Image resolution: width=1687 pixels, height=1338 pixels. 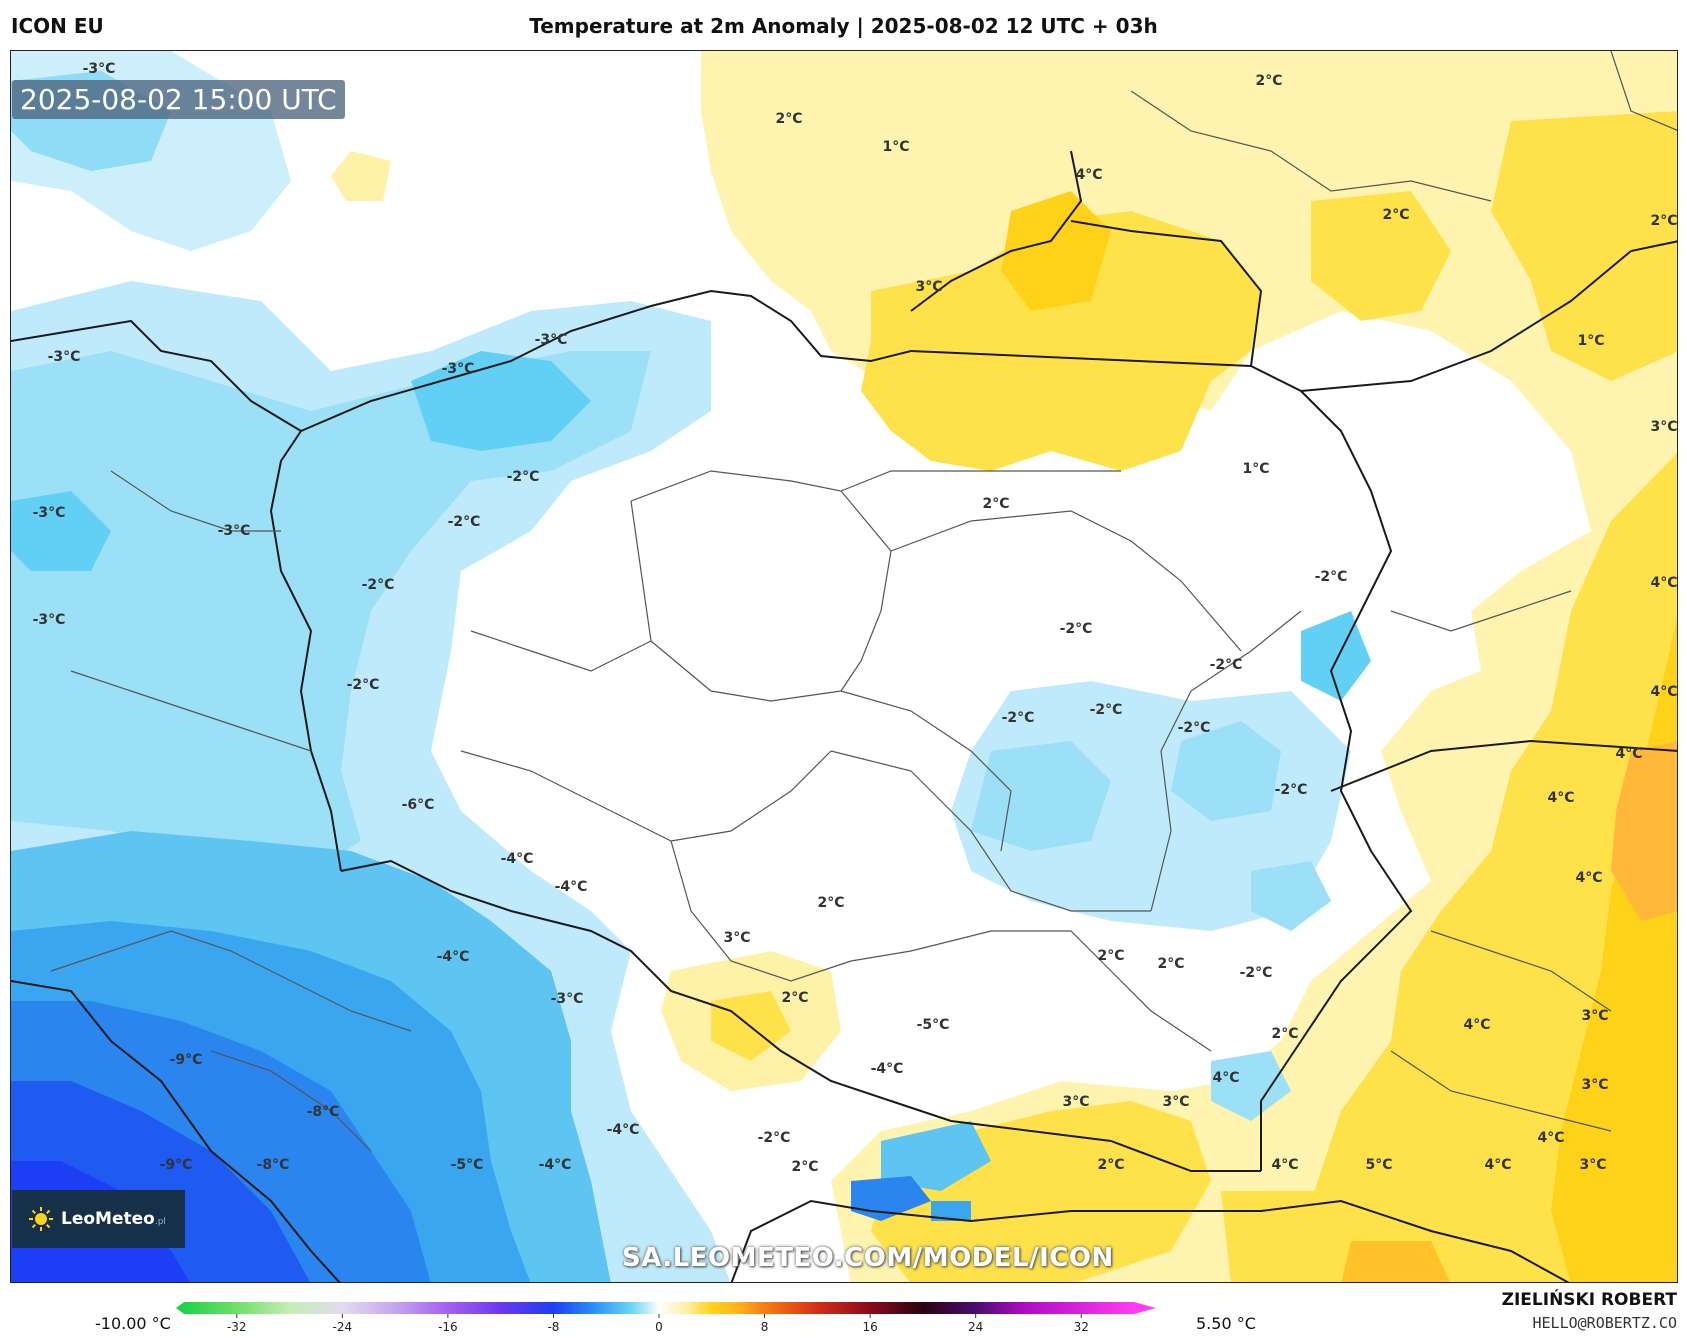 I want to click on colorbar-tick-label: -24, so click(x=343, y=1327).